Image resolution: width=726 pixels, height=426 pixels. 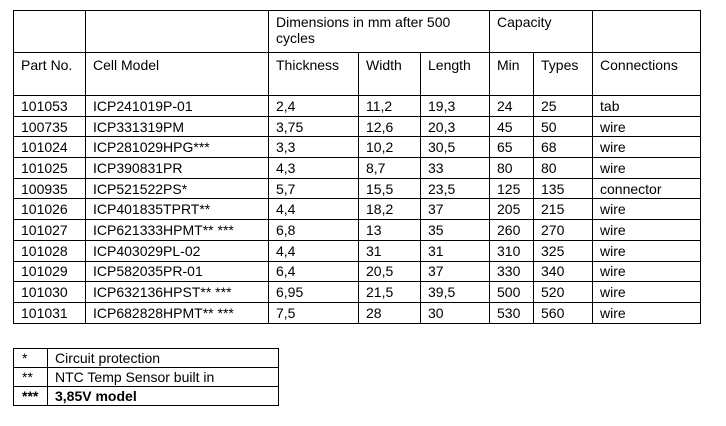 What do you see at coordinates (177, 31) in the screenshot?
I see `group-header-empty-cell-model` at bounding box center [177, 31].